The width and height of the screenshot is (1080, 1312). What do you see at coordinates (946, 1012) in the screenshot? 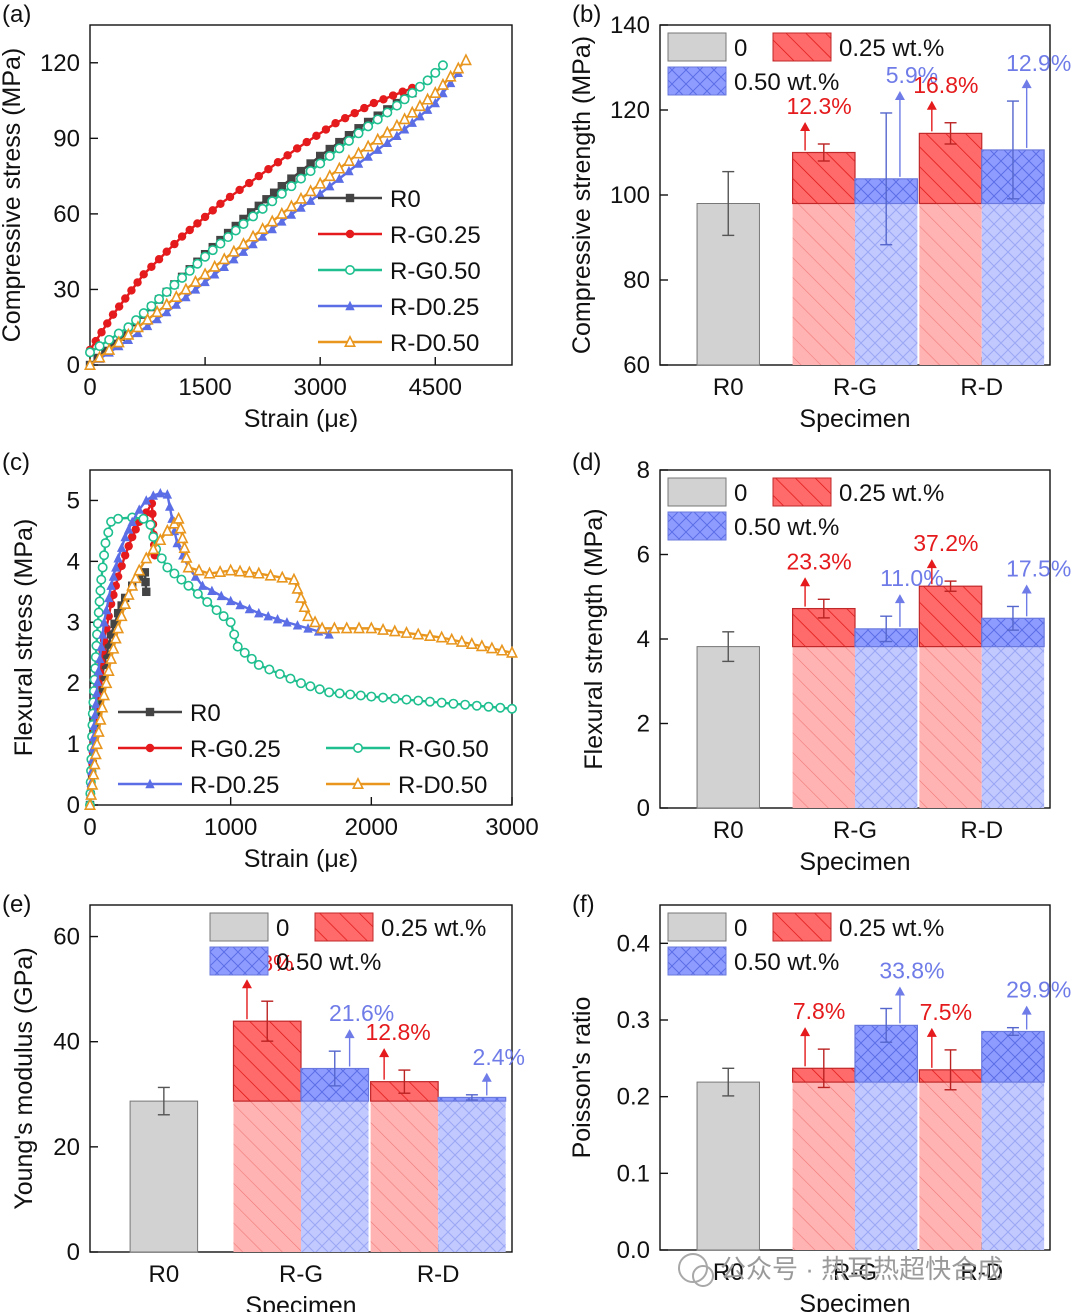
I see `percent-label: 7.5%` at bounding box center [946, 1012].